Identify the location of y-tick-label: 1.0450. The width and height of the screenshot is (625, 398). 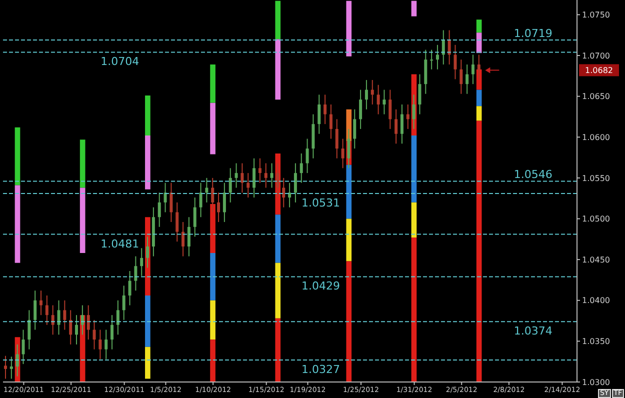
(596, 259).